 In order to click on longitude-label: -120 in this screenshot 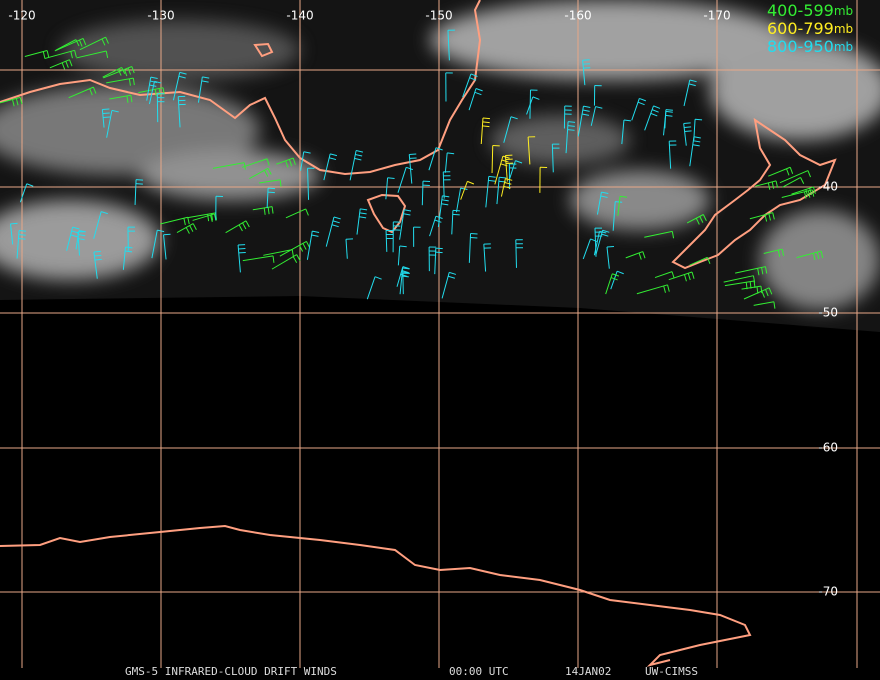, I will do `click(21, 16)`.